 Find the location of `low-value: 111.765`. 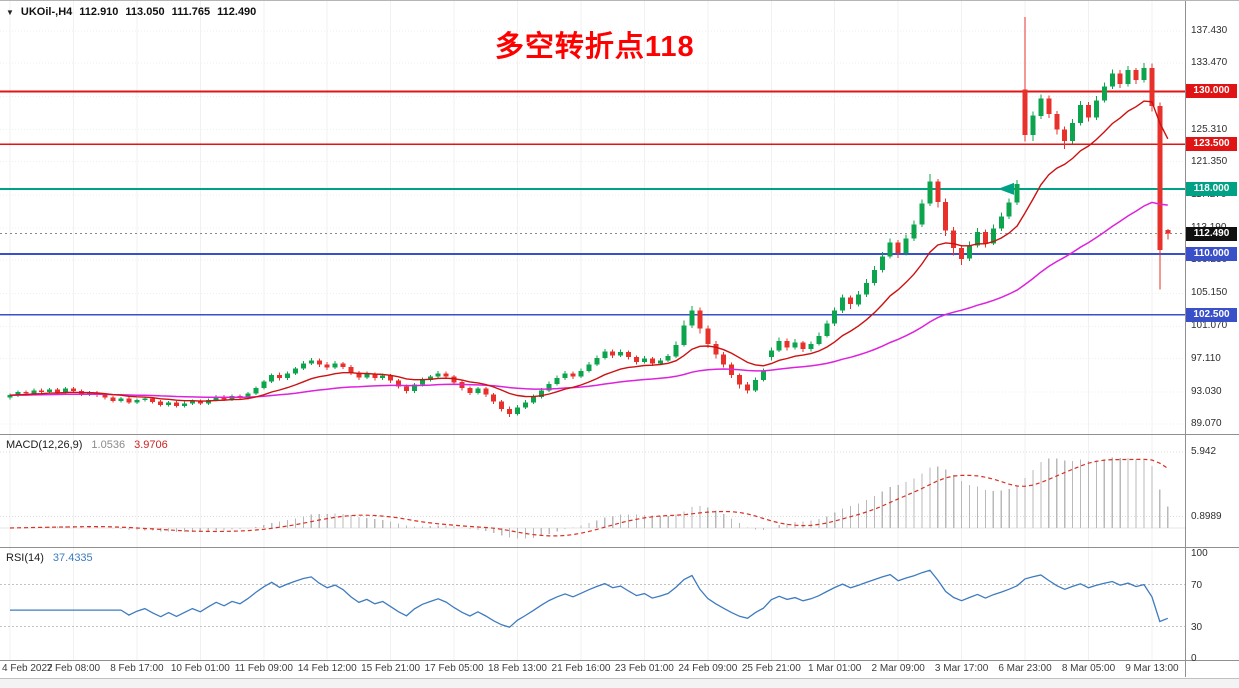

low-value: 111.765 is located at coordinates (191, 12).